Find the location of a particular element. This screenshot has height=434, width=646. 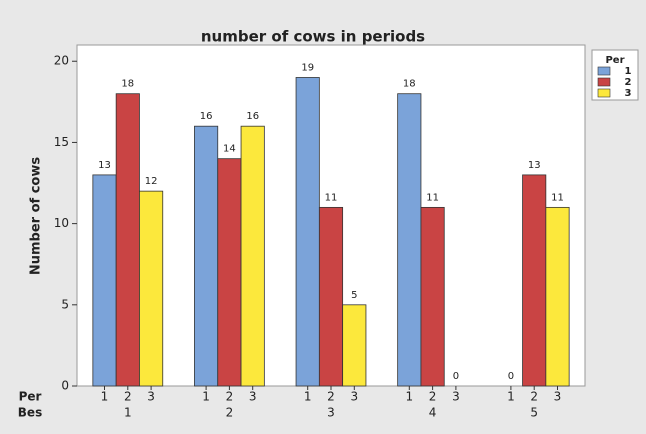

x-row-label: Per is located at coordinates (30, 397).